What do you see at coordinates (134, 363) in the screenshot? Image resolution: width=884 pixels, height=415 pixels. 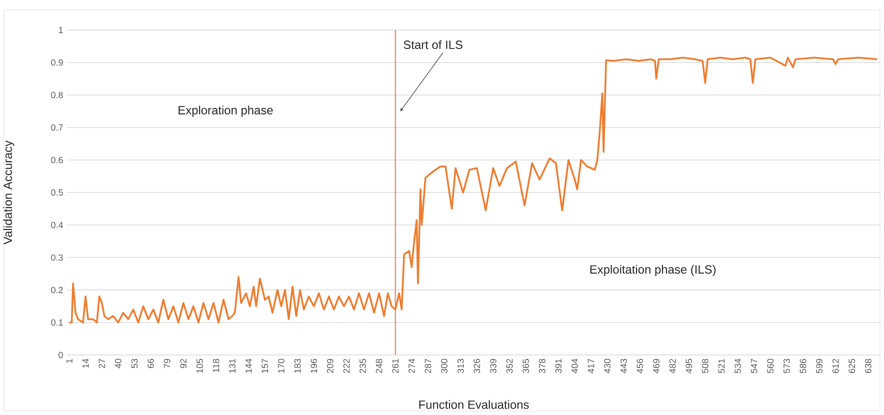 I see `x-tick-label: 53` at bounding box center [134, 363].